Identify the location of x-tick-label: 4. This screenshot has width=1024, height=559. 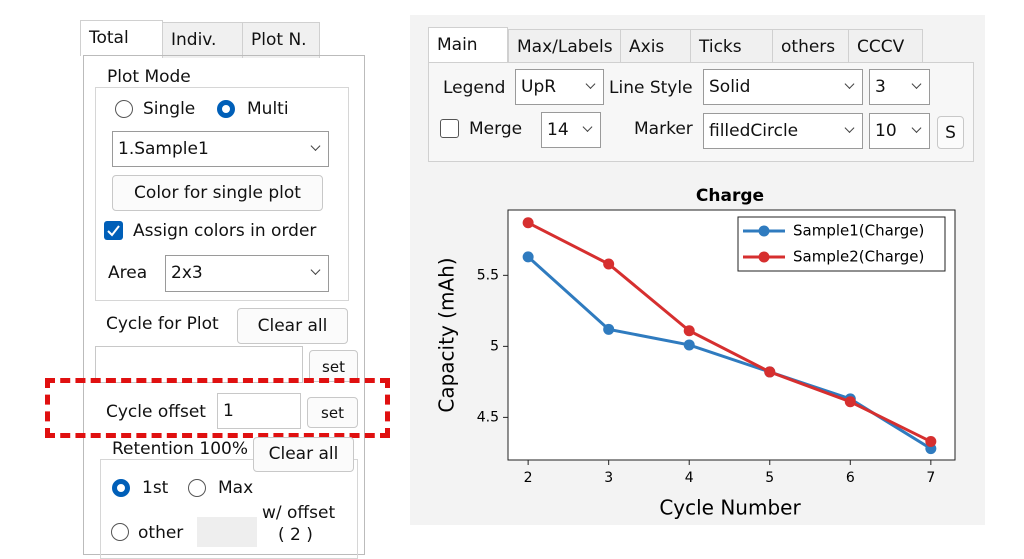
(689, 478).